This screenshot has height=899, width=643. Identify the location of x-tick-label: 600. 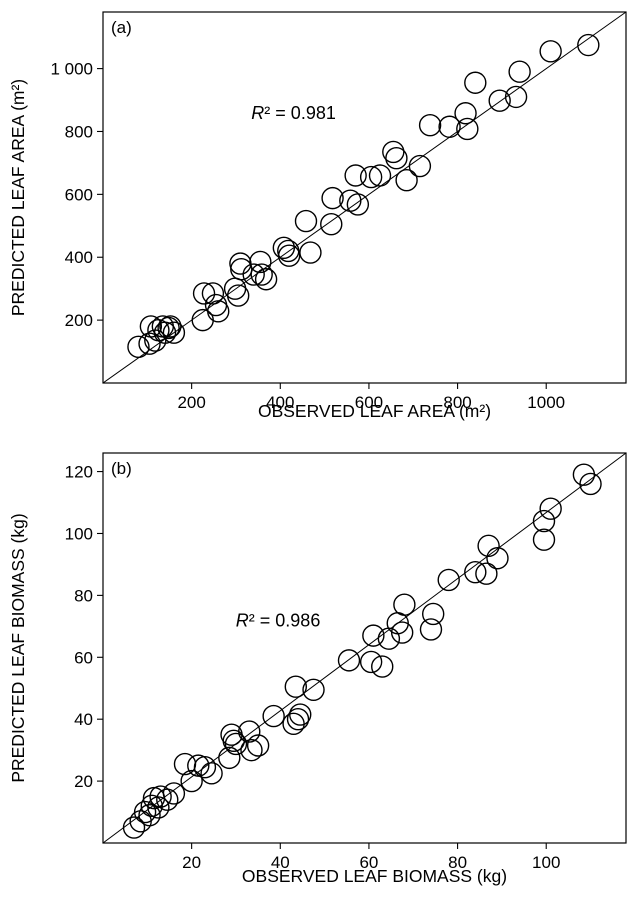
(369, 402).